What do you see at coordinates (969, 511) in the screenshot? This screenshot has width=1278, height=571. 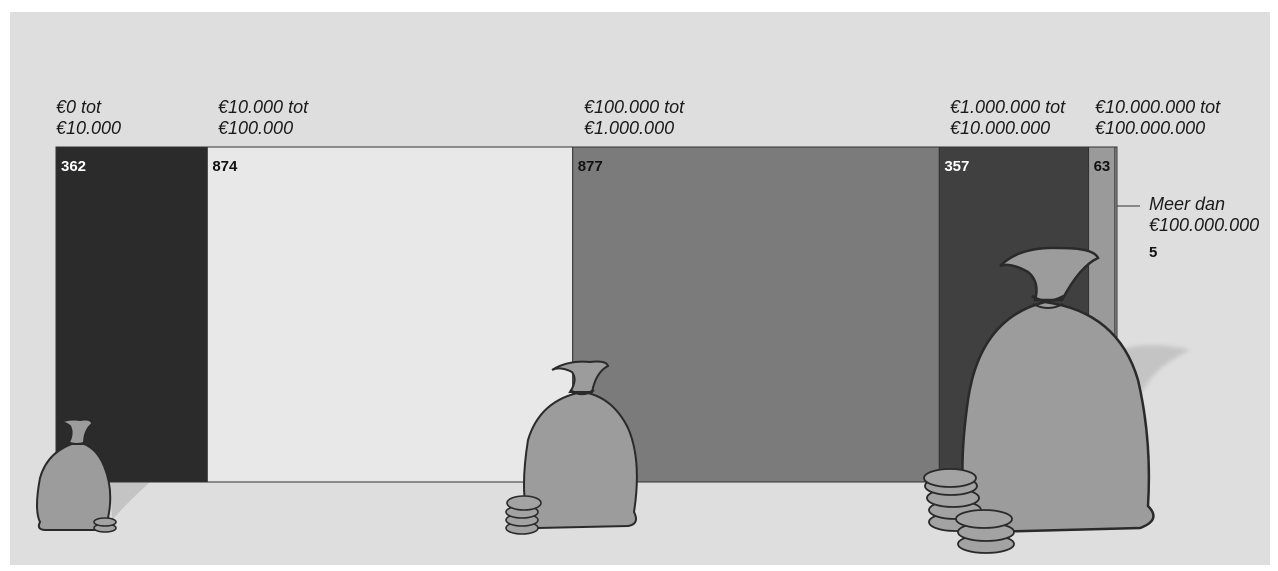 I see `large-coin-stack-icon` at bounding box center [969, 511].